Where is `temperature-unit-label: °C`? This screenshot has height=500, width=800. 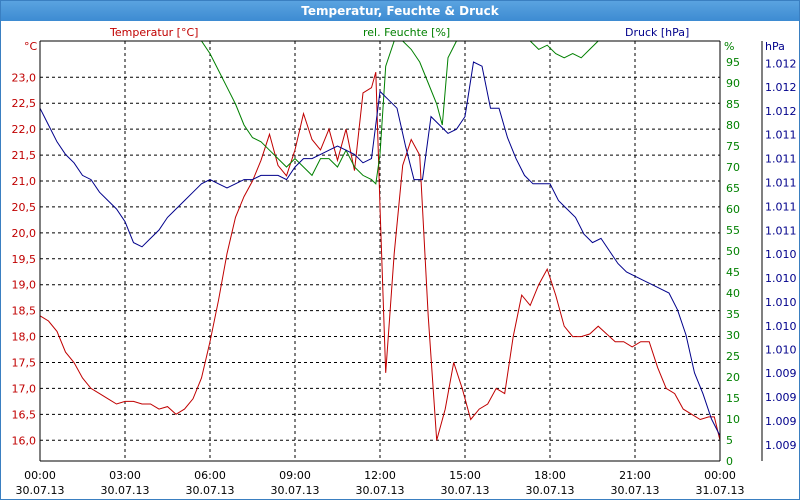
temperature-unit-label: °C is located at coordinates (31, 46).